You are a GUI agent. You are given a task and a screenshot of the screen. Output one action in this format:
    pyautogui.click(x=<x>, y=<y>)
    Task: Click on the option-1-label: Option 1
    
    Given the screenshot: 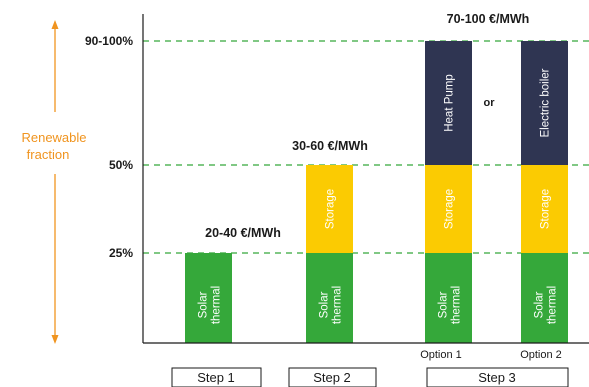 What is the action you would take?
    pyautogui.click(x=441, y=355)
    